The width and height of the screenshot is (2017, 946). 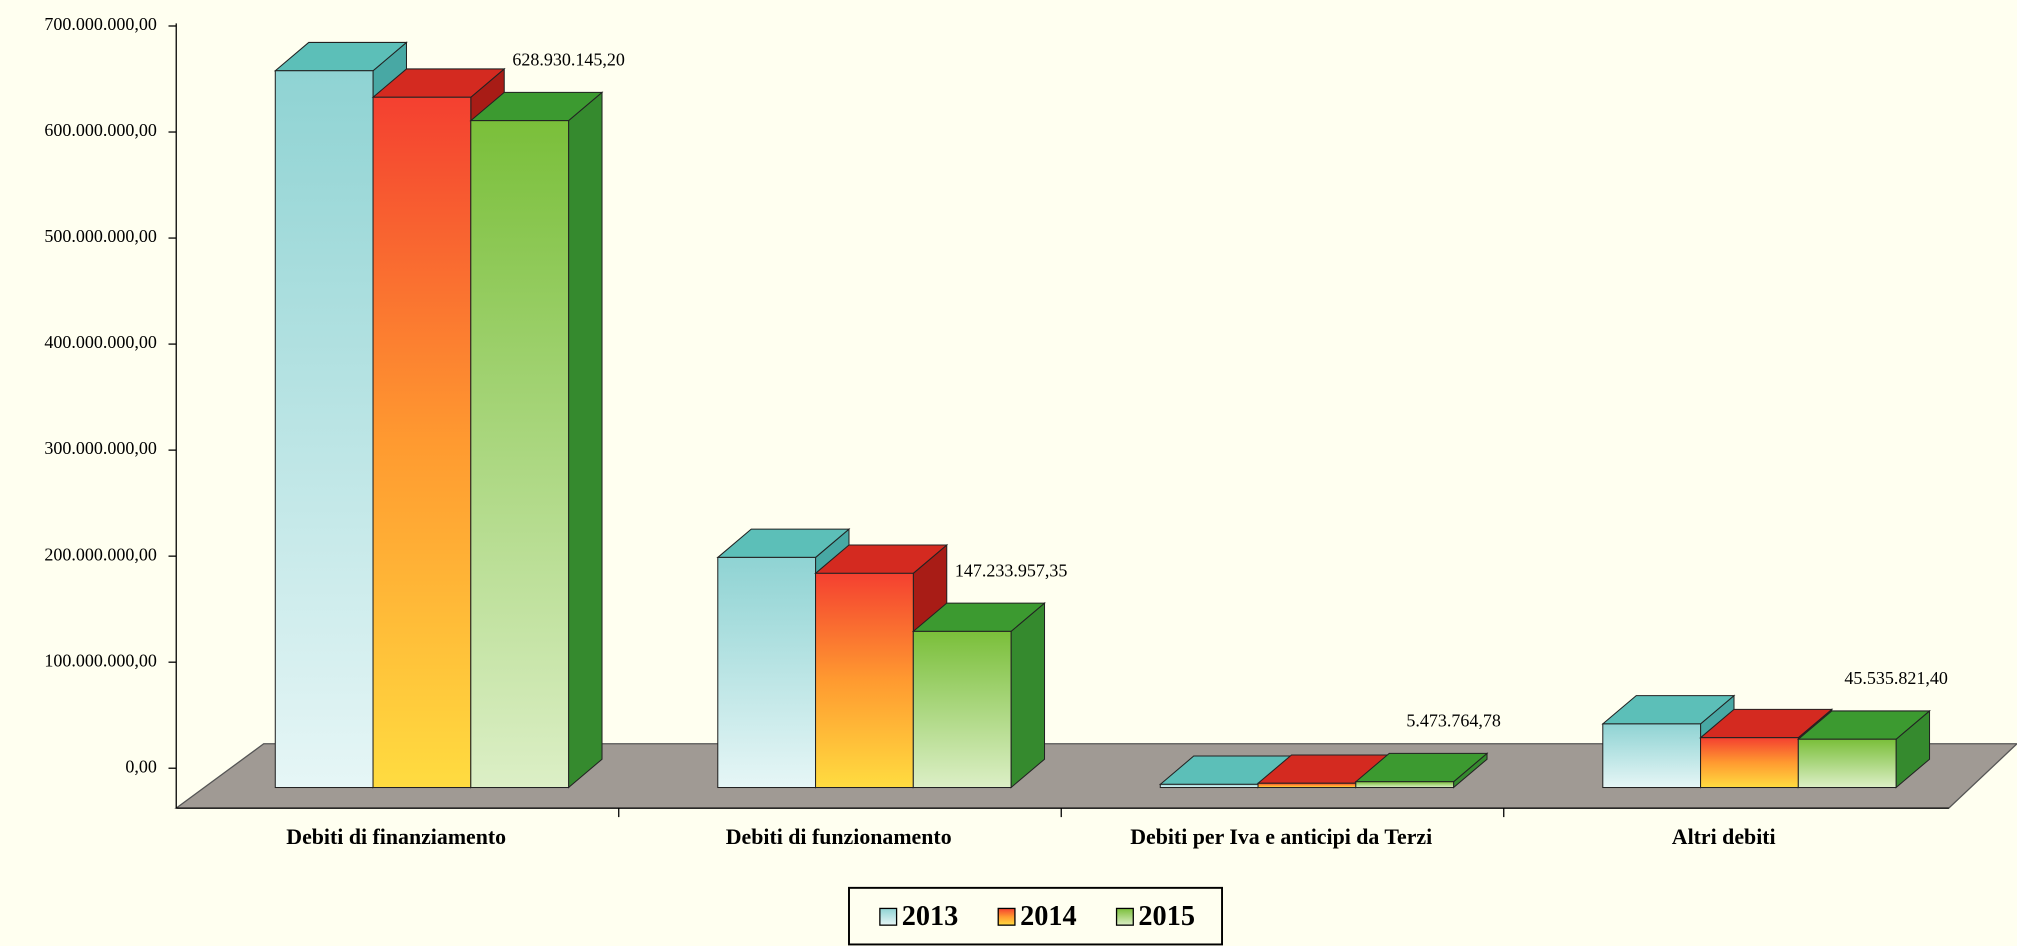 What do you see at coordinates (100, 448) in the screenshot?
I see `y-tick-label: 300.000.000,00` at bounding box center [100, 448].